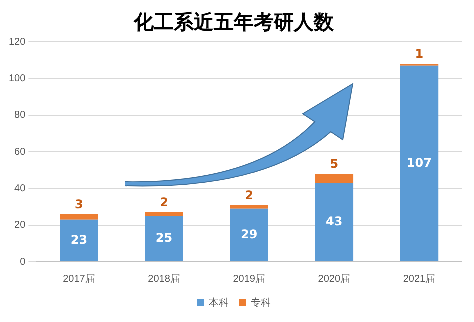  Describe the element at coordinates (234, 22) in the screenshot. I see `chart-title: 化工系近五年考研人数` at that location.